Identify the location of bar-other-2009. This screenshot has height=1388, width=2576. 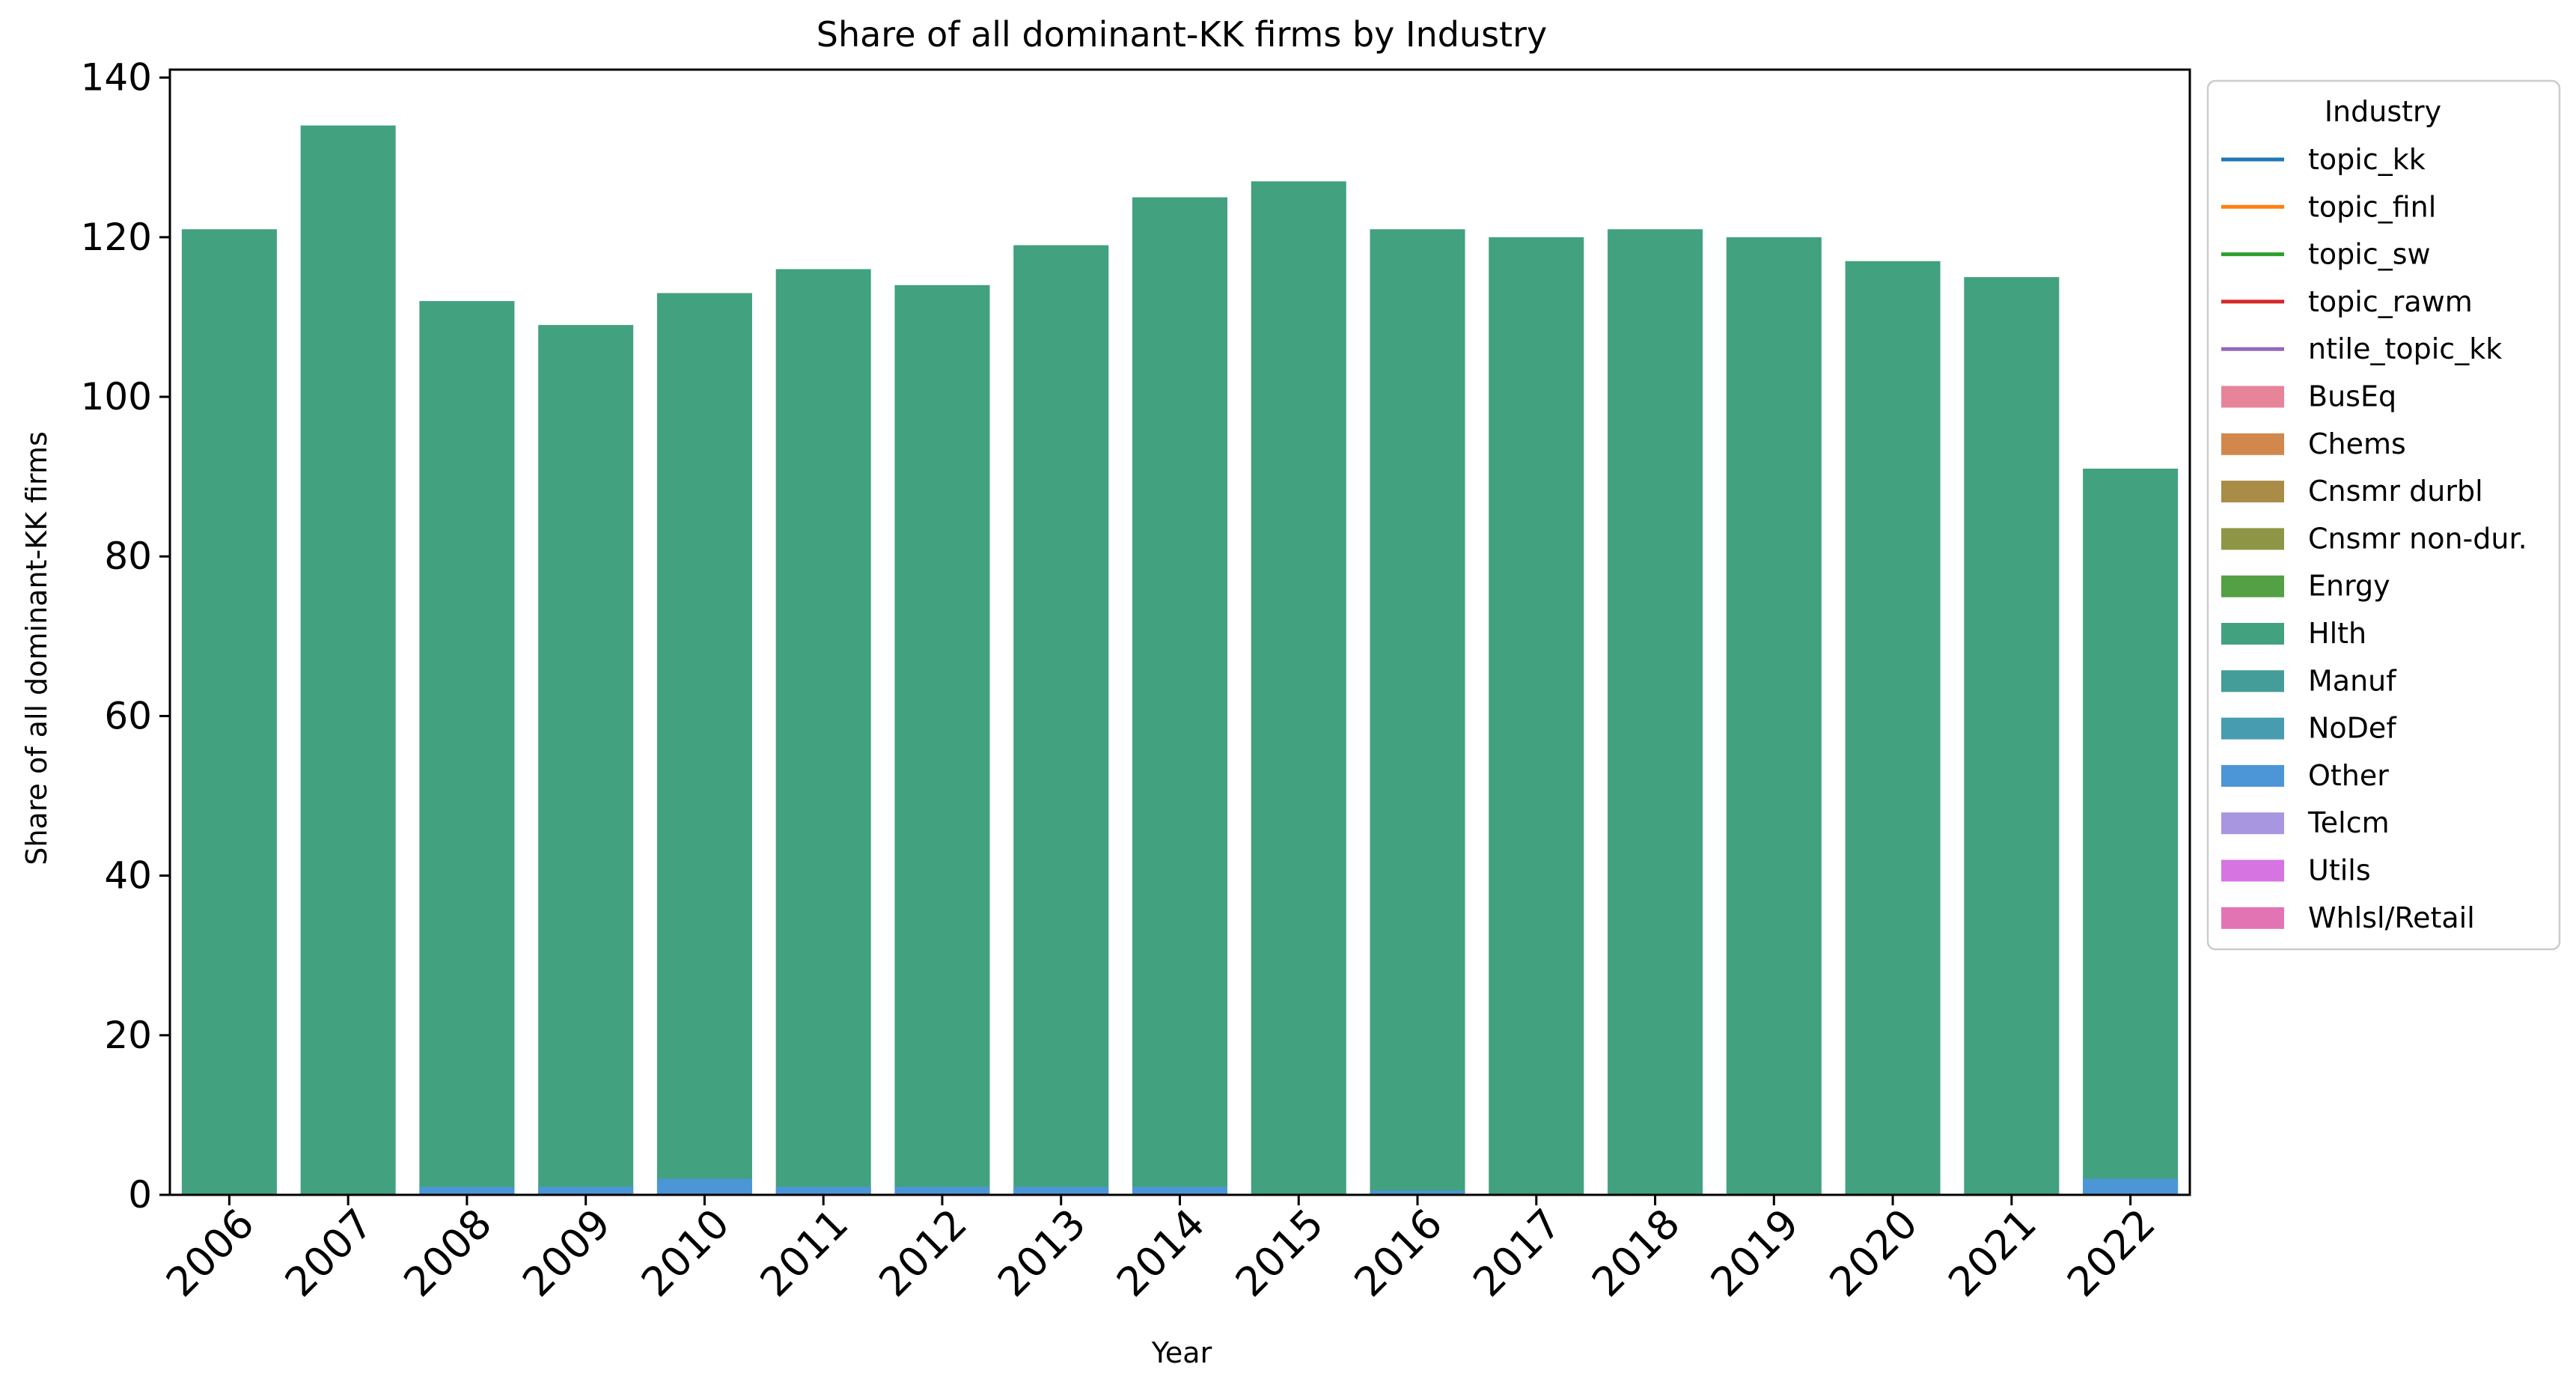
(586, 1191).